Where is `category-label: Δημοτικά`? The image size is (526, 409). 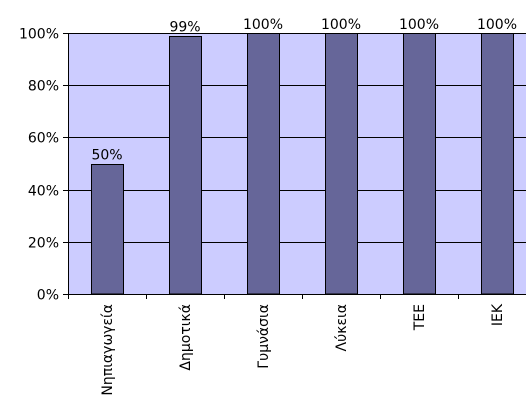 category-label: Δημοτικά is located at coordinates (186, 337).